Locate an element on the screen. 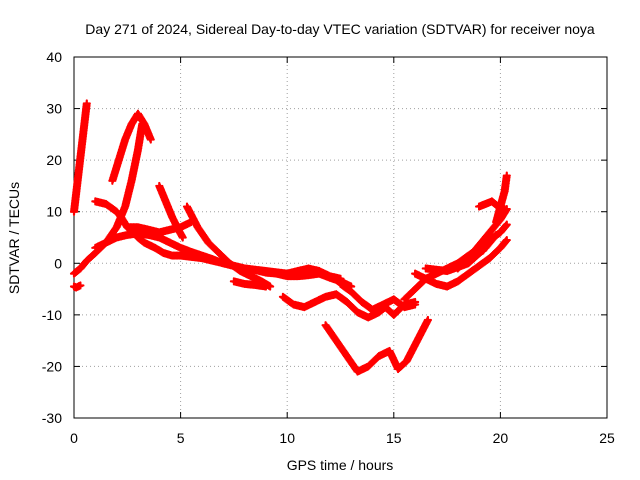 This screenshot has width=640, height=480. series-arc9 is located at coordinates (228, 246).